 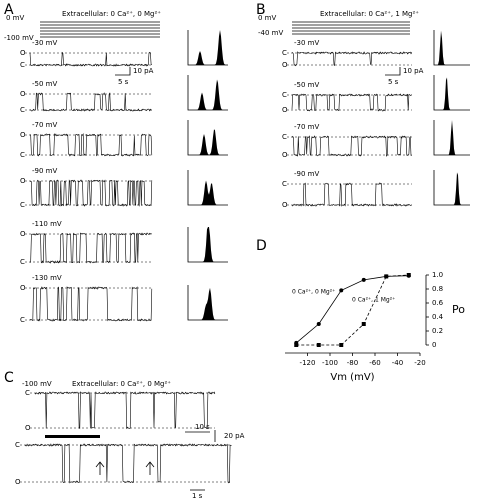 I want to click on x-tick-label: -40, so click(x=397, y=363).